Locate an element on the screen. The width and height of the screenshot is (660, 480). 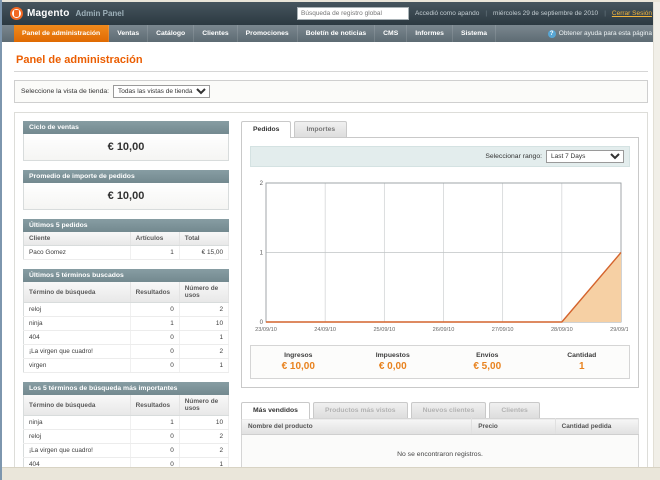
store-view-select: Todas las vistas de tienda is located at coordinates (162, 91).